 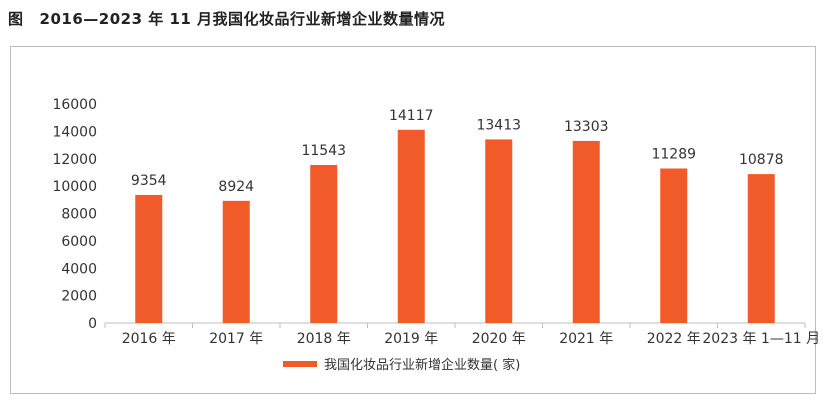 What do you see at coordinates (74, 187) in the screenshot?
I see `y-tick-label-5: 10000` at bounding box center [74, 187].